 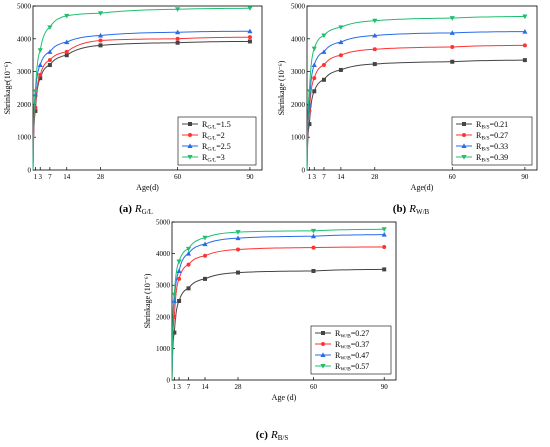 I want to click on legend-value: =3, so click(x=220, y=157).